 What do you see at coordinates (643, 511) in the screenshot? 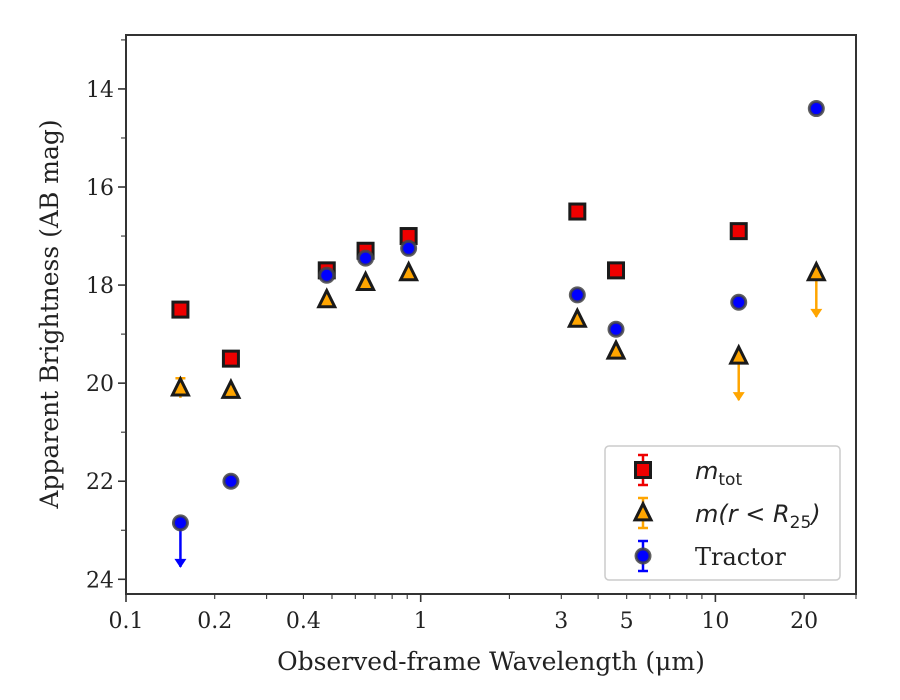
I see `legend-marker-triangle` at bounding box center [643, 511].